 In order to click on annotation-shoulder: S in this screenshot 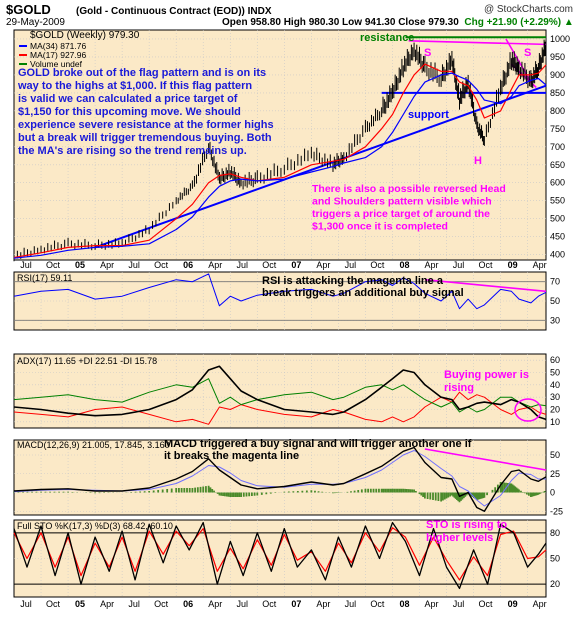, I will do `click(427, 53)`.